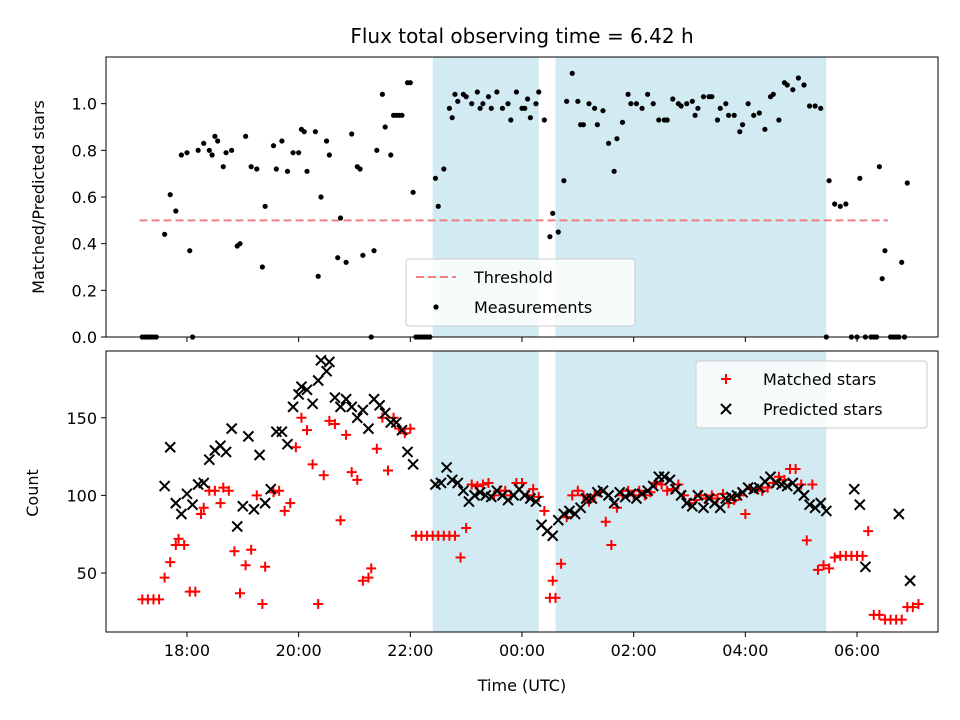  Describe the element at coordinates (84, 150) in the screenshot. I see `y-tick-label: 0.8` at that location.